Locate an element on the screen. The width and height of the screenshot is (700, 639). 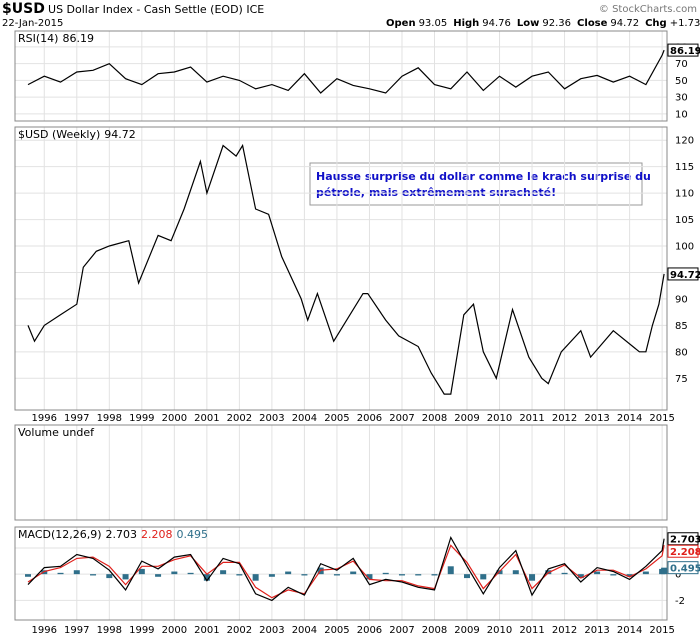
symbol: $USD is located at coordinates (23, 9).